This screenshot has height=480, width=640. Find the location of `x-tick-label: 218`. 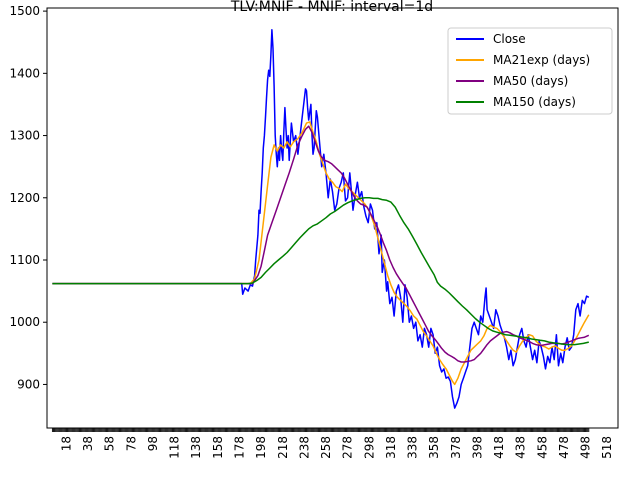

x-tick-label: 218 is located at coordinates (283, 447).